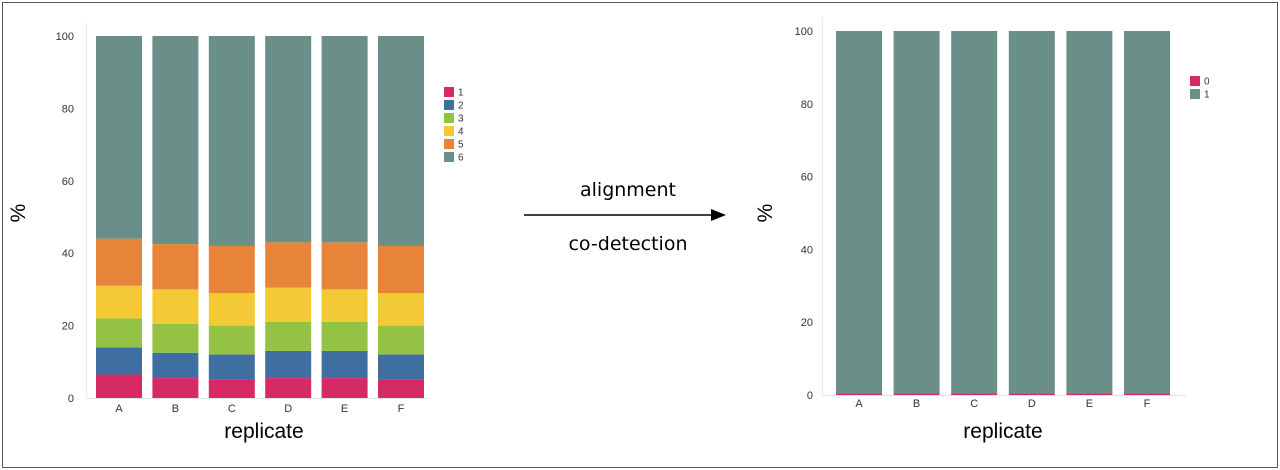 This screenshot has width=1280, height=470. I want to click on right-x-tick-label: B, so click(916, 404).